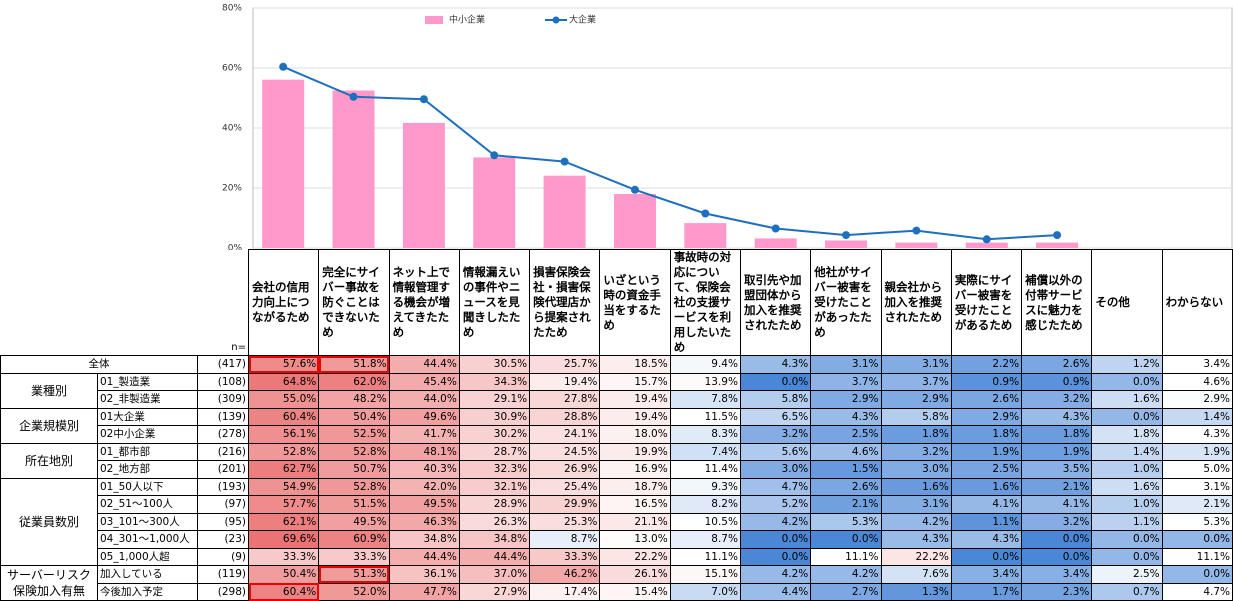 This screenshot has width=1233, height=601. What do you see at coordinates (916, 556) in the screenshot?
I see `data-cell: 22.2%` at bounding box center [916, 556].